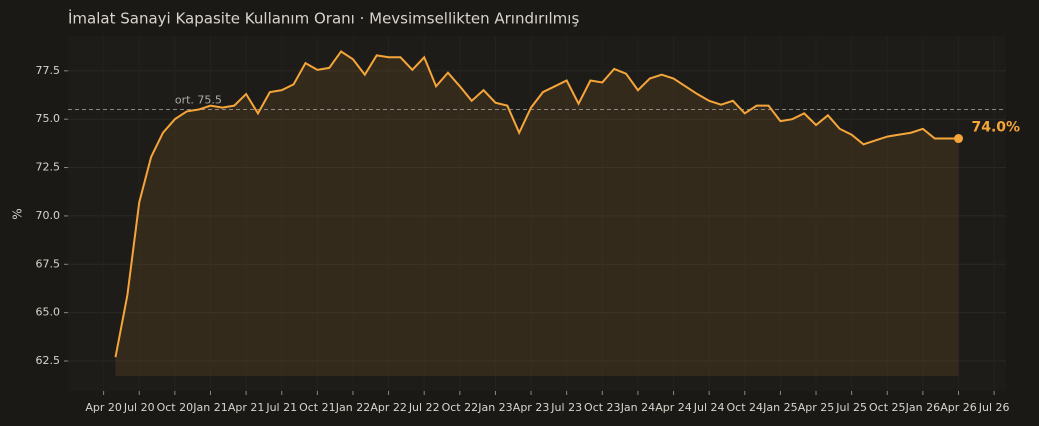 This screenshot has height=426, width=1039. What do you see at coordinates (673, 407) in the screenshot?
I see `x-tick-label: Apr 24` at bounding box center [673, 407].